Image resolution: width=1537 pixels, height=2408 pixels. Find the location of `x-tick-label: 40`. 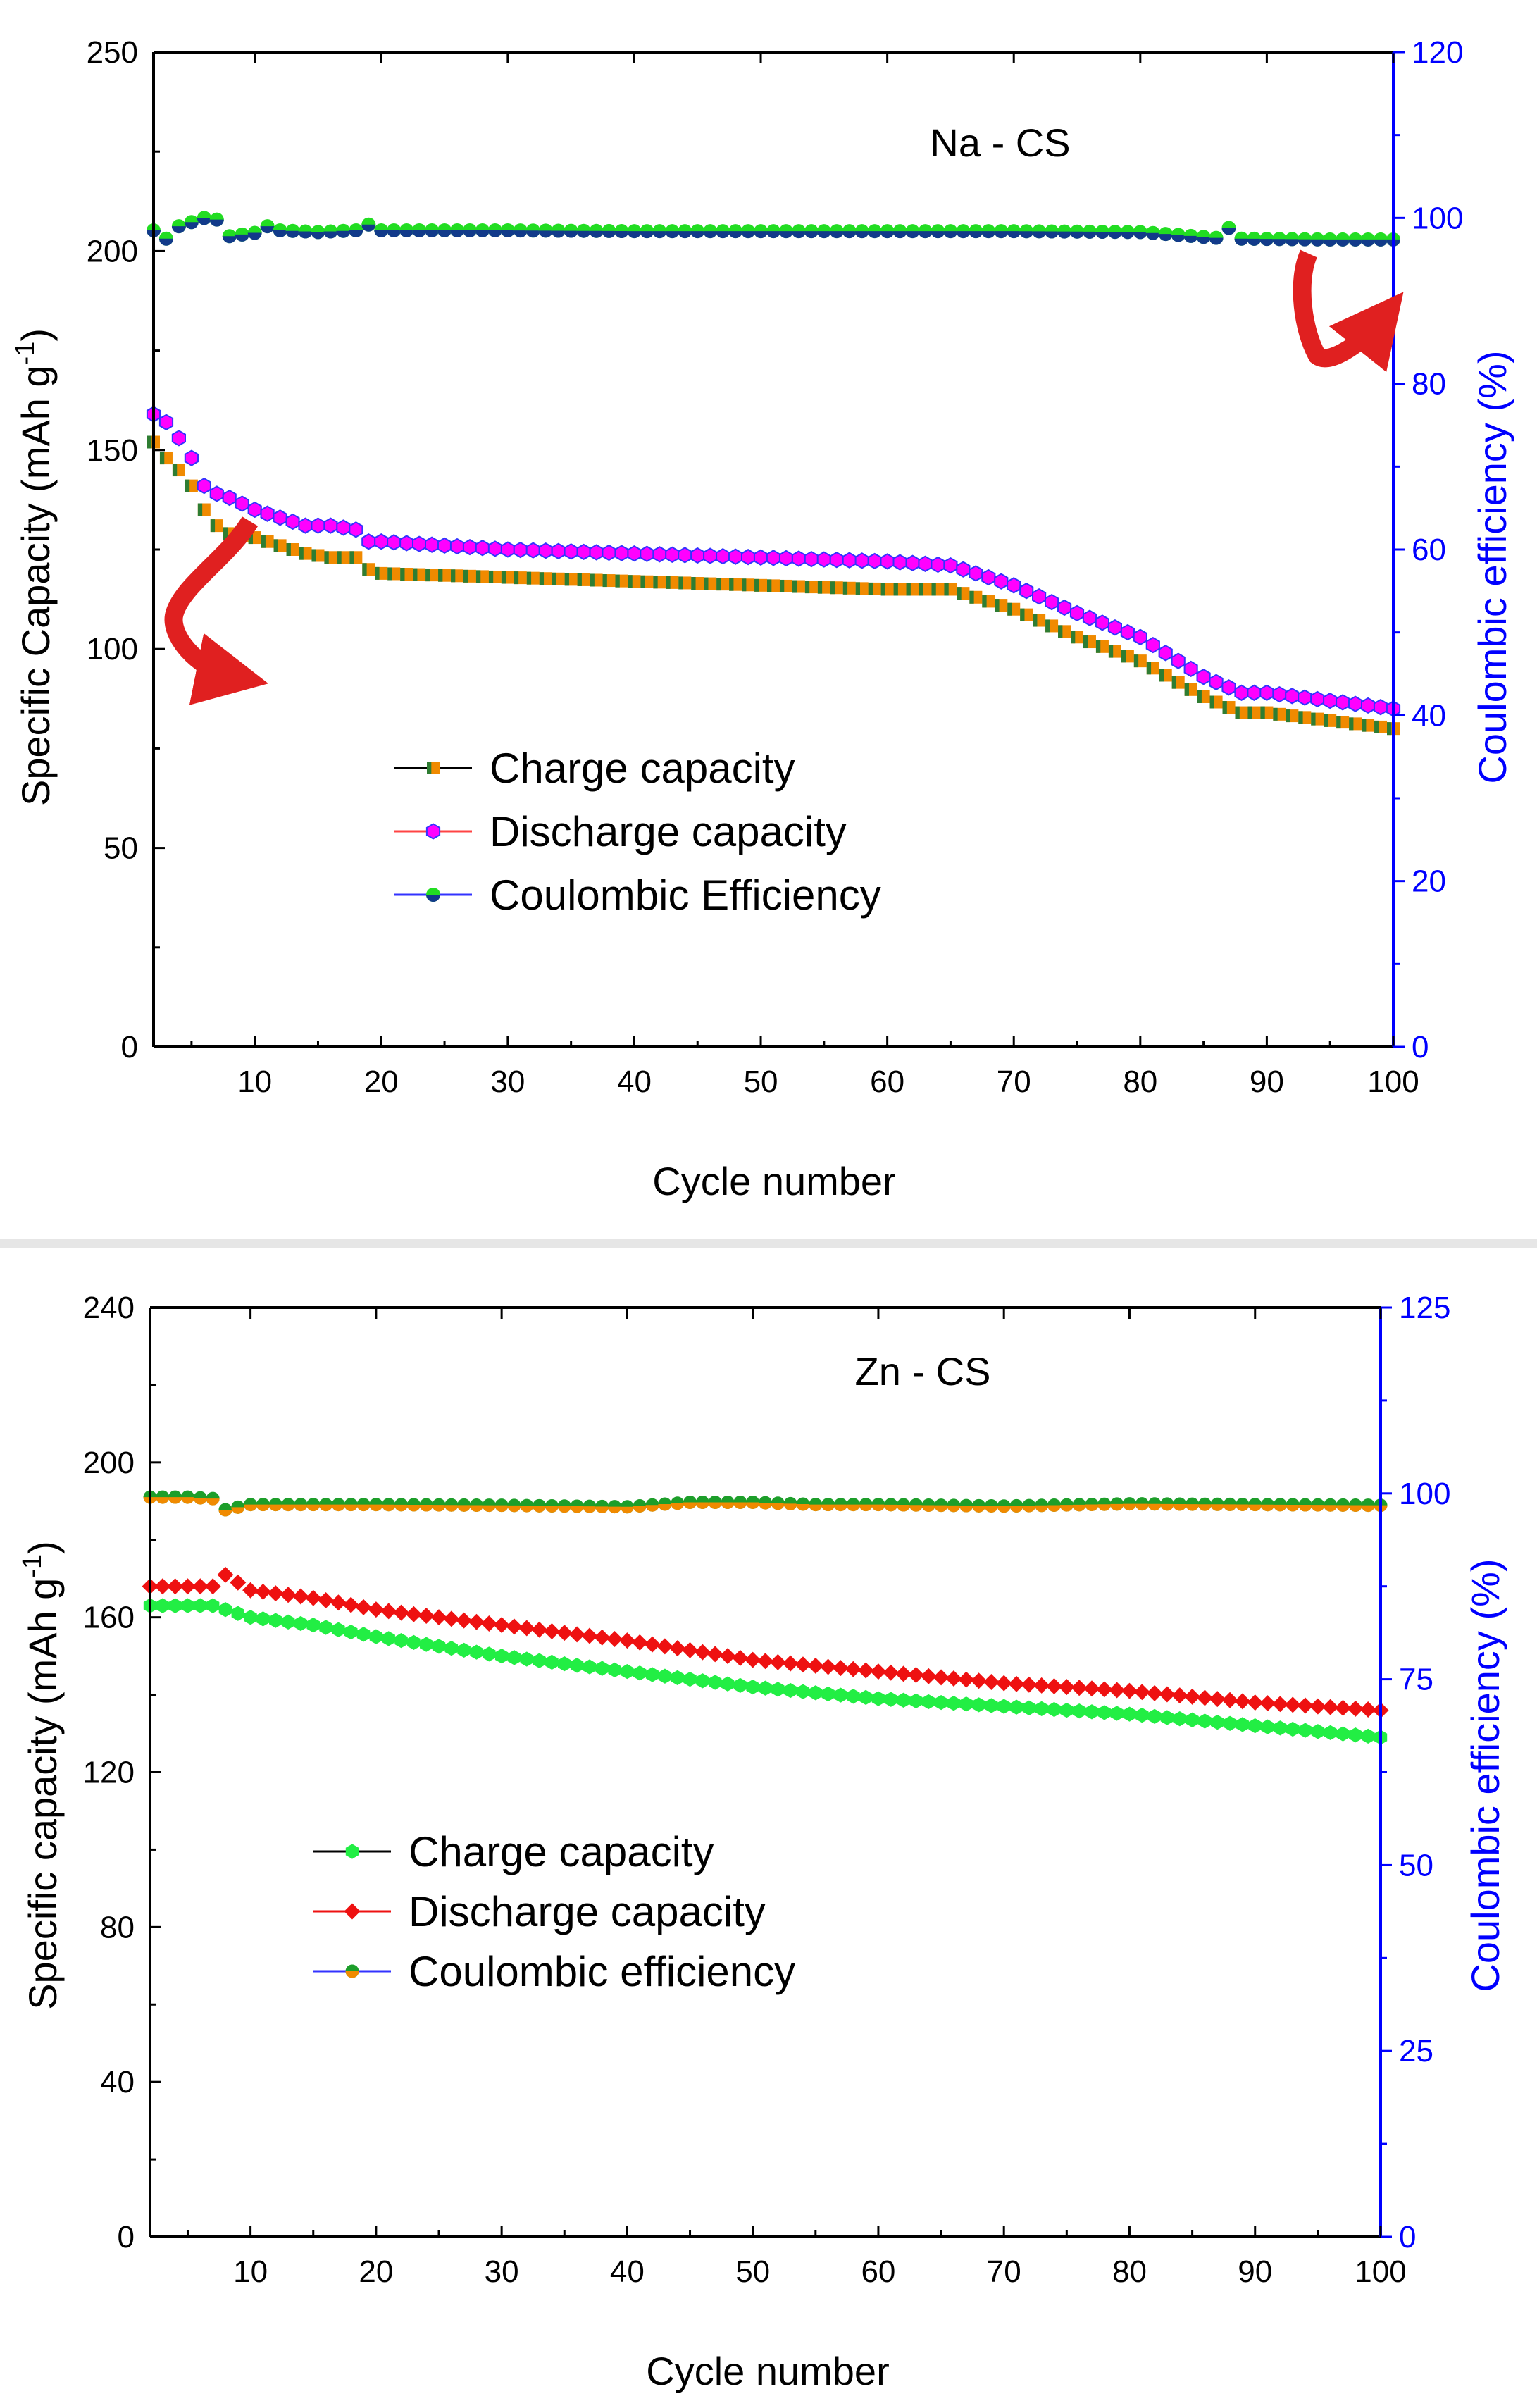

x-tick-label: 40 is located at coordinates (634, 1082).